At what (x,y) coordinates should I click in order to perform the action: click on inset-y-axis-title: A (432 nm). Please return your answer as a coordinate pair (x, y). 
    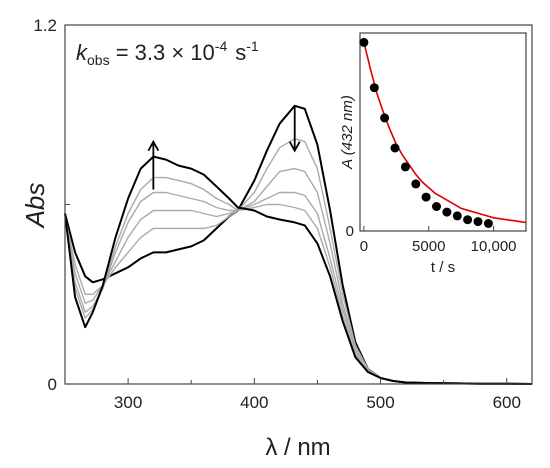
    Looking at the image, I should click on (347, 132).